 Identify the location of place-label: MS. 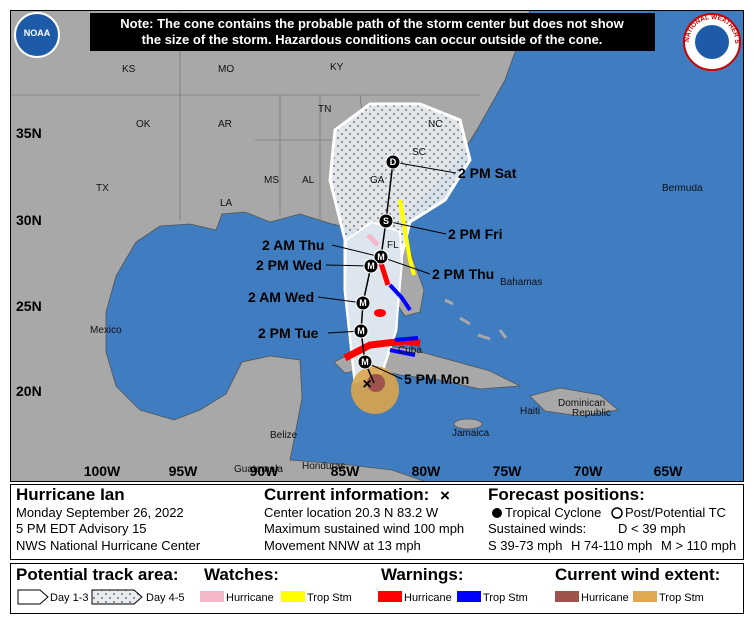
(271, 180).